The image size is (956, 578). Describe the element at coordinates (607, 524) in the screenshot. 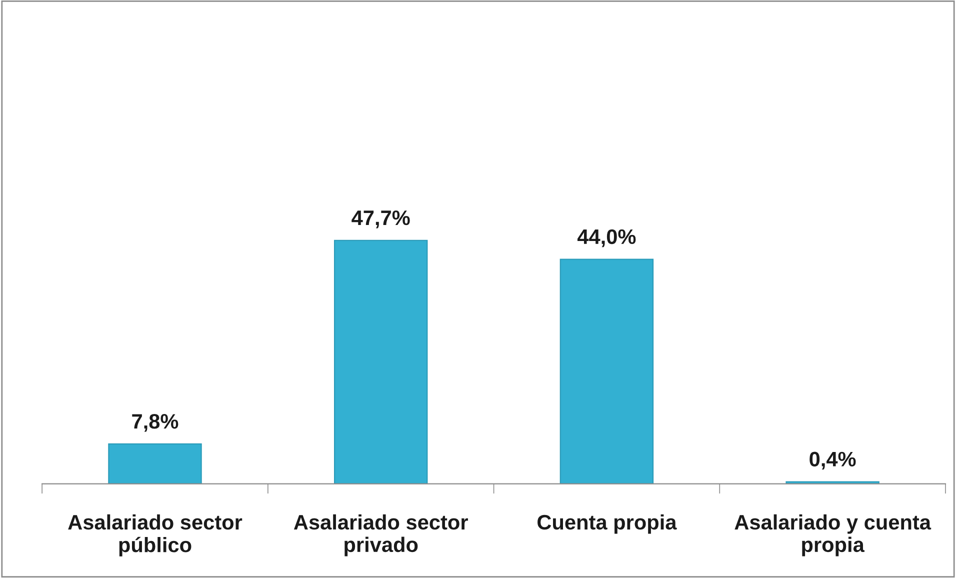

I see `x-tick-label: Cuenta propia` at that location.